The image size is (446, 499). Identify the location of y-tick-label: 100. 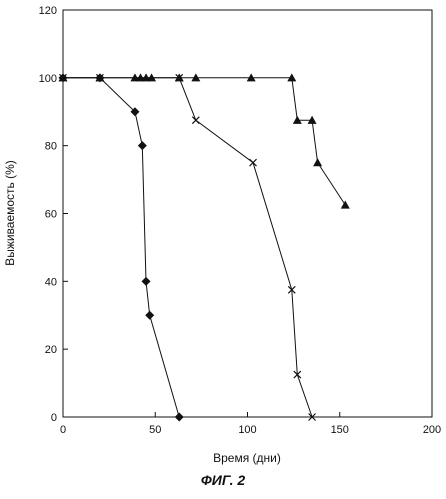
(48, 79).